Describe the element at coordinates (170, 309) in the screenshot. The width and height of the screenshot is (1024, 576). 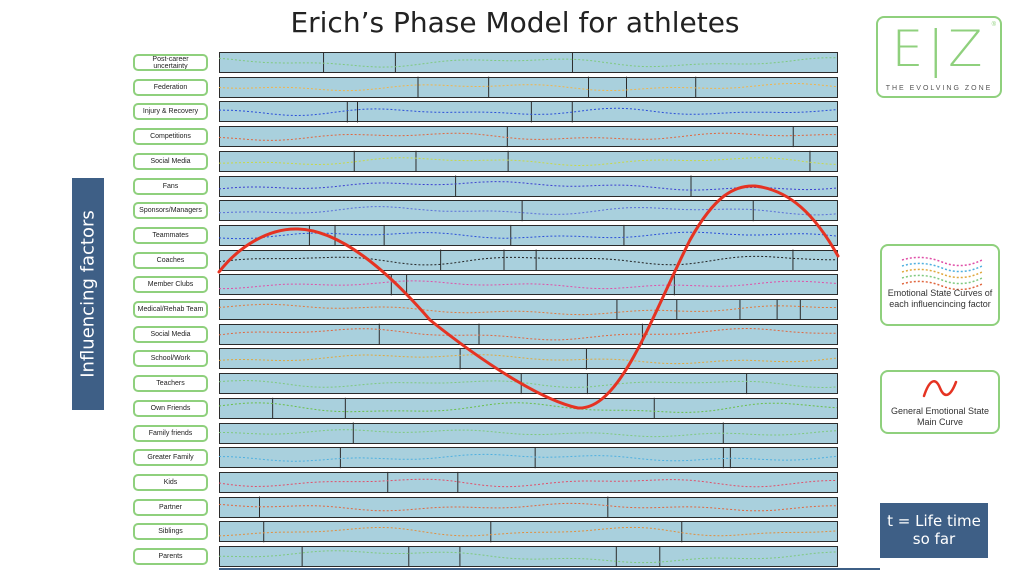
I see `factor-label: Medical/Rehab Team` at that location.